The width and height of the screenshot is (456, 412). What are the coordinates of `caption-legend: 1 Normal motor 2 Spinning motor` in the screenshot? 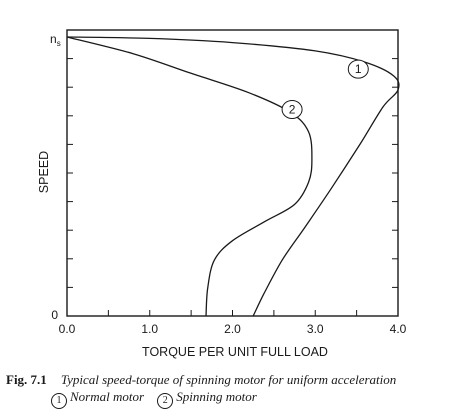 It's located at (230, 398).